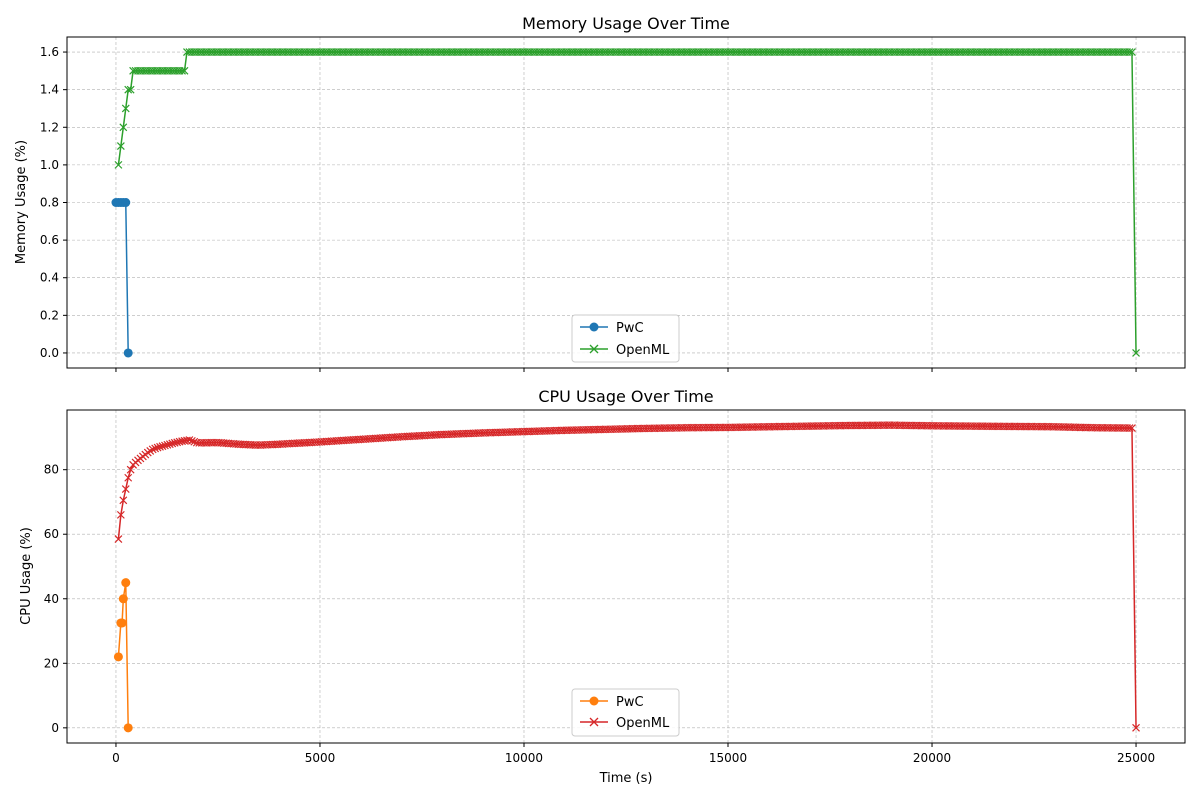 Image resolution: width=1200 pixels, height=800 pixels. Describe the element at coordinates (728, 758) in the screenshot. I see `cpu-x-tick-label: 15000` at that location.